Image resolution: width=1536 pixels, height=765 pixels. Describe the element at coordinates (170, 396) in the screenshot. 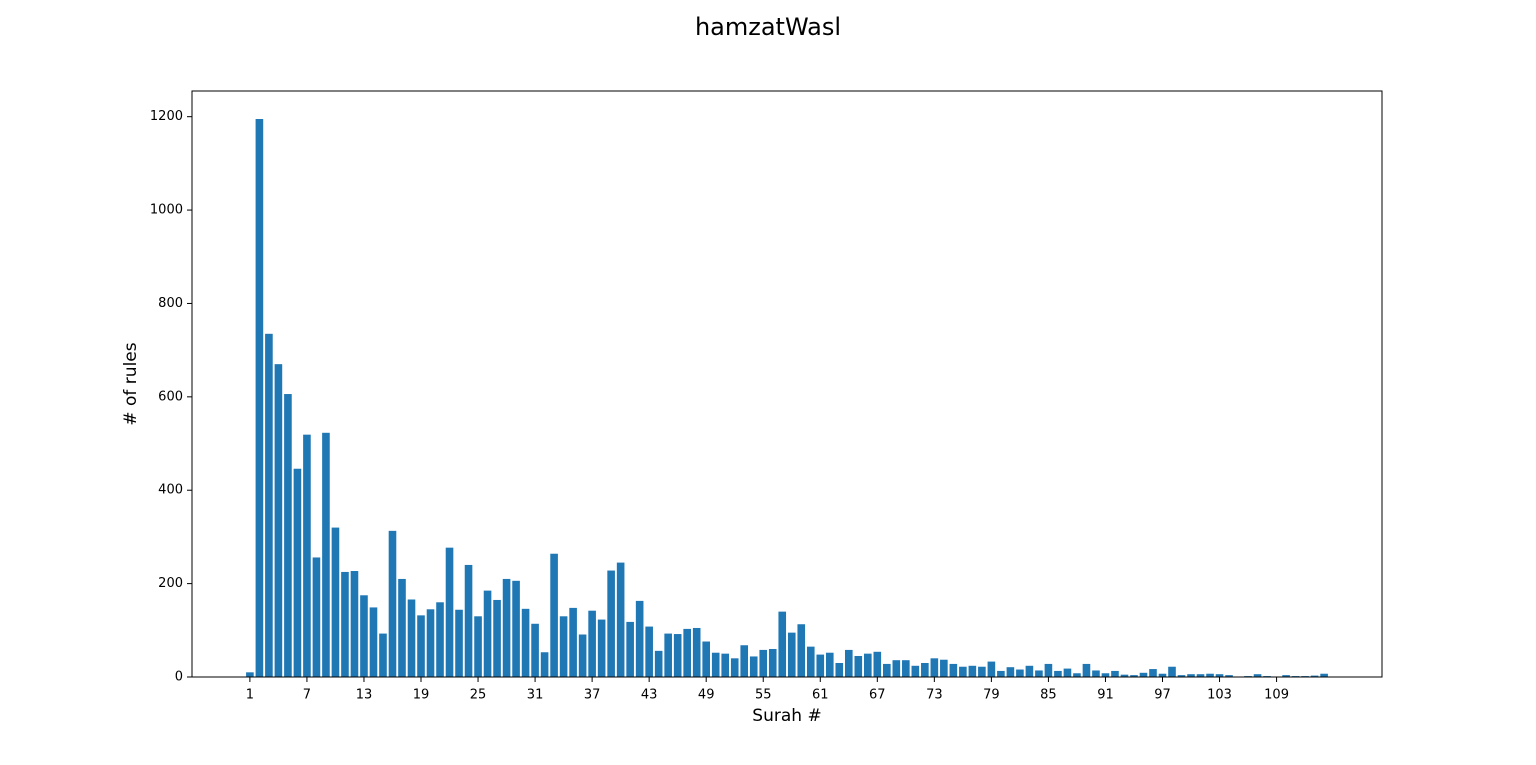

I see `y-tick-label: 600` at that location.